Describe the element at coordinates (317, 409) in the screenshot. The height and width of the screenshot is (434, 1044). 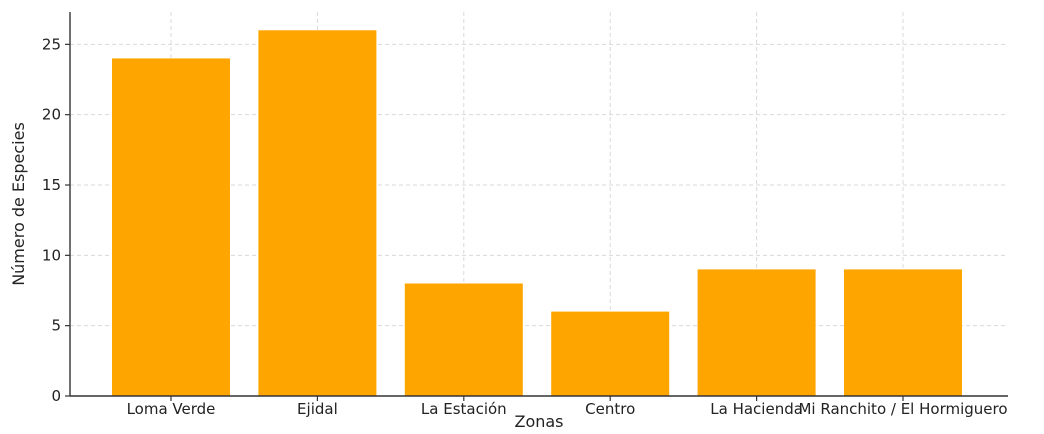
I see `x-tick-label: Ejidal` at that location.